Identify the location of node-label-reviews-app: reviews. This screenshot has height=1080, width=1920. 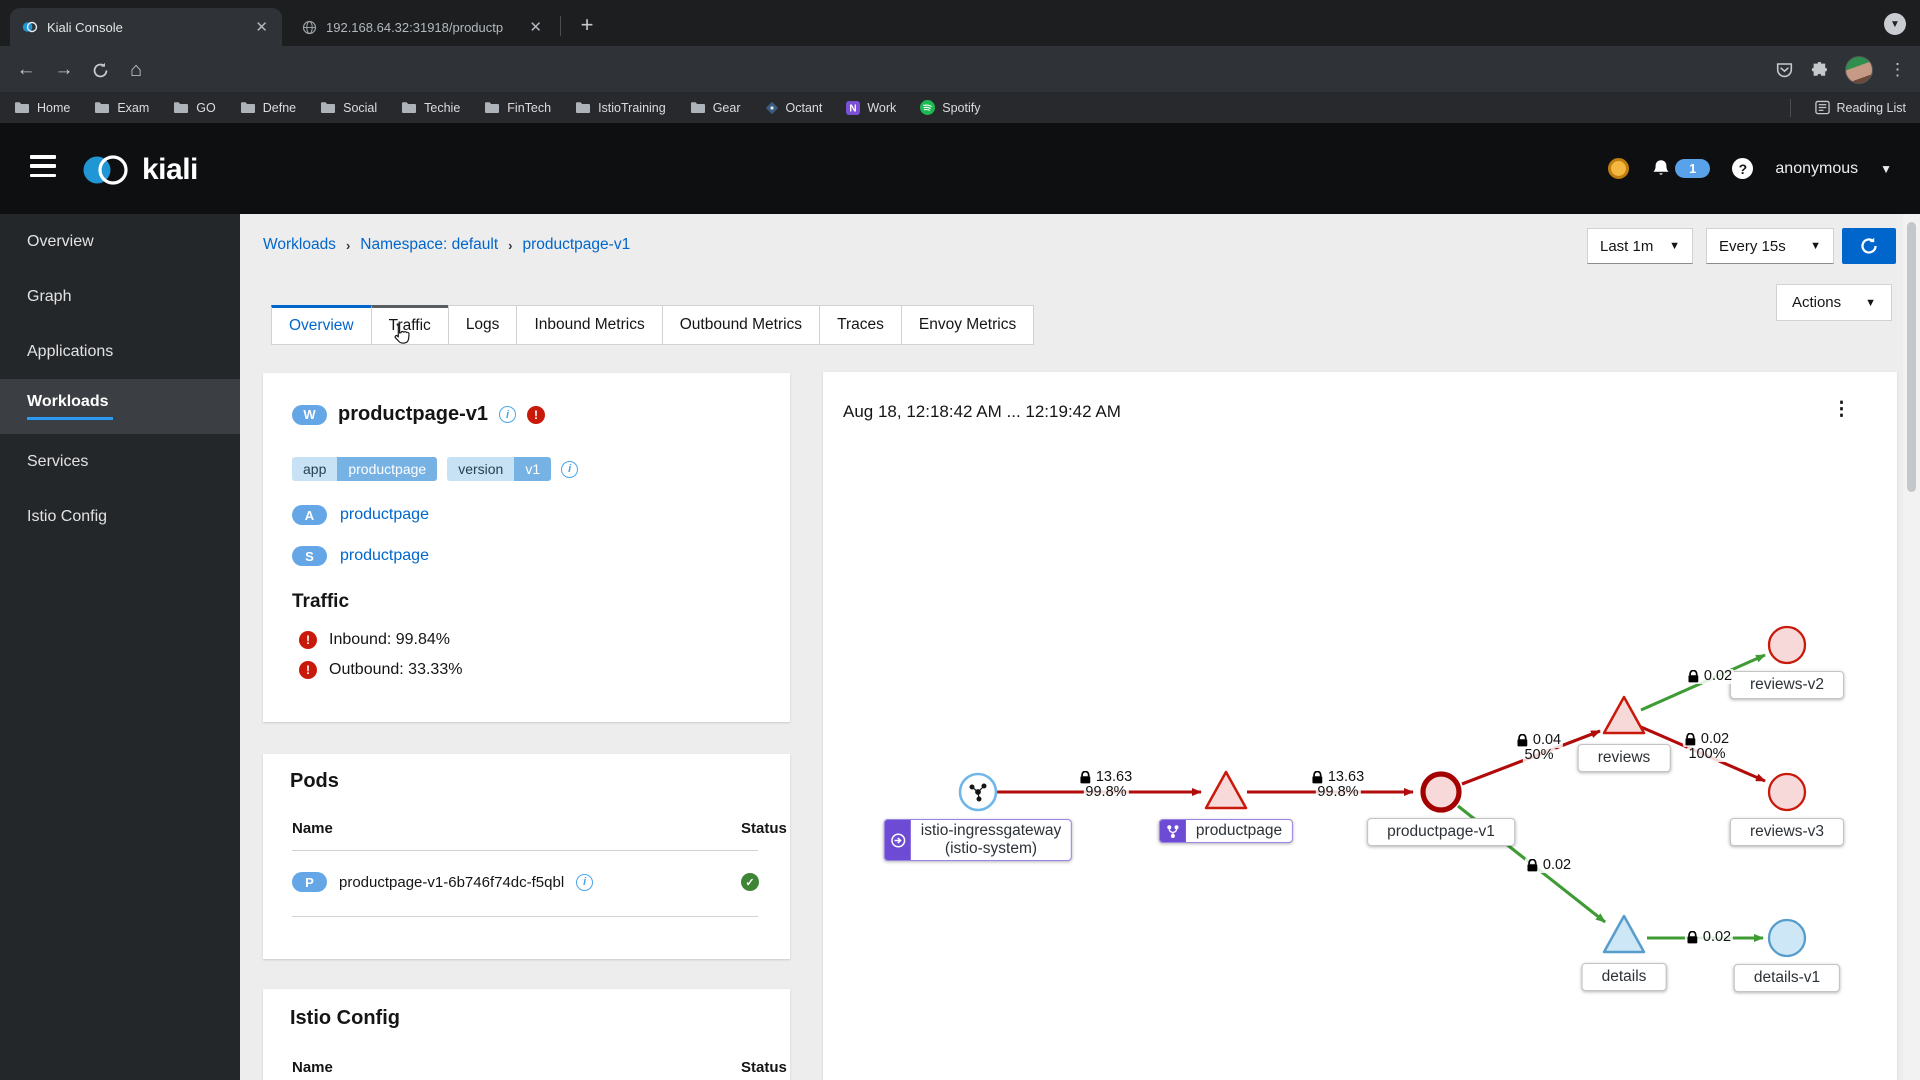
(1624, 758).